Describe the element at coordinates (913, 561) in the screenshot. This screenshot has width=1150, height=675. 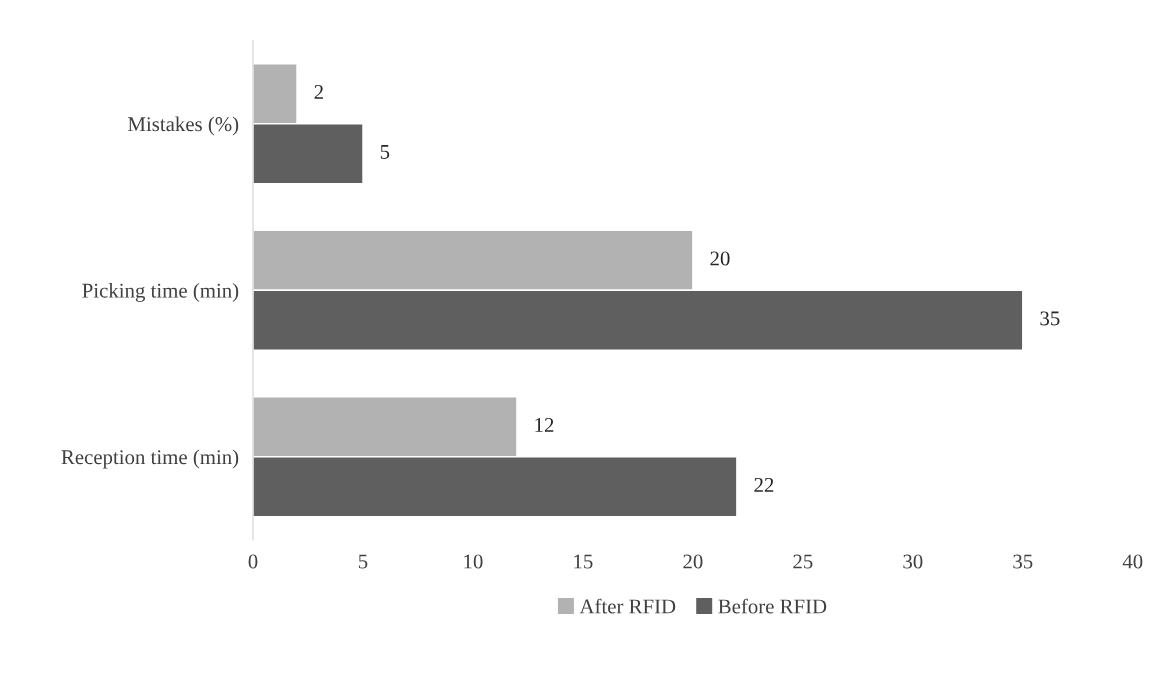
I see `x-tick-label: 30` at that location.